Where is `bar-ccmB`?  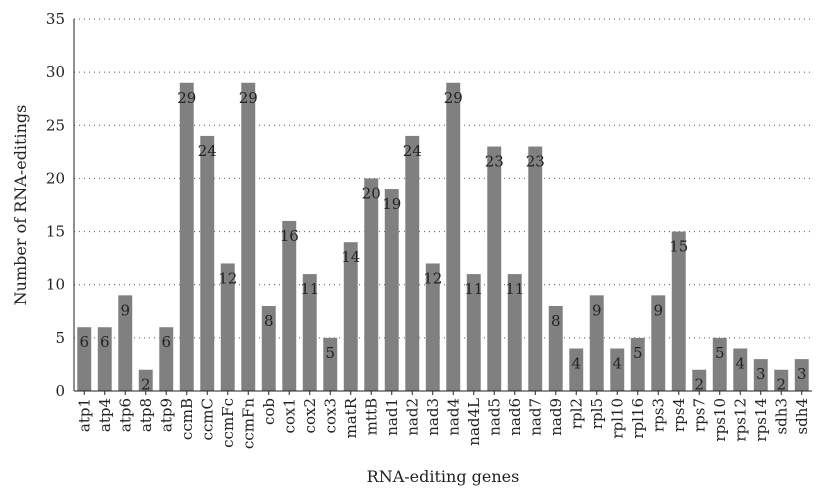
bar-ccmB is located at coordinates (186, 237).